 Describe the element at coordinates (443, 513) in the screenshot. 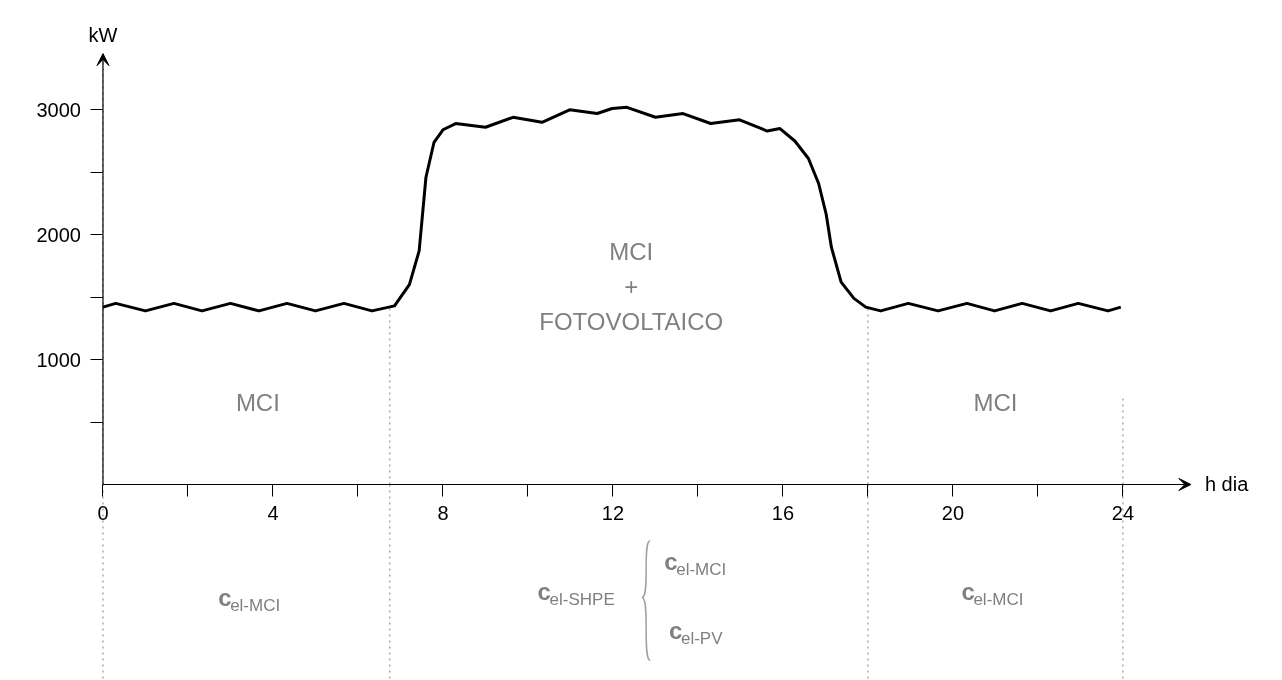

I see `x-tick-label: 8` at that location.